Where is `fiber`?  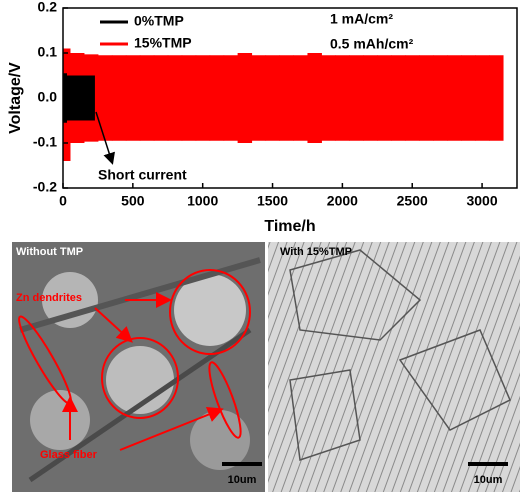 fiber is located at coordinates (140, 405).